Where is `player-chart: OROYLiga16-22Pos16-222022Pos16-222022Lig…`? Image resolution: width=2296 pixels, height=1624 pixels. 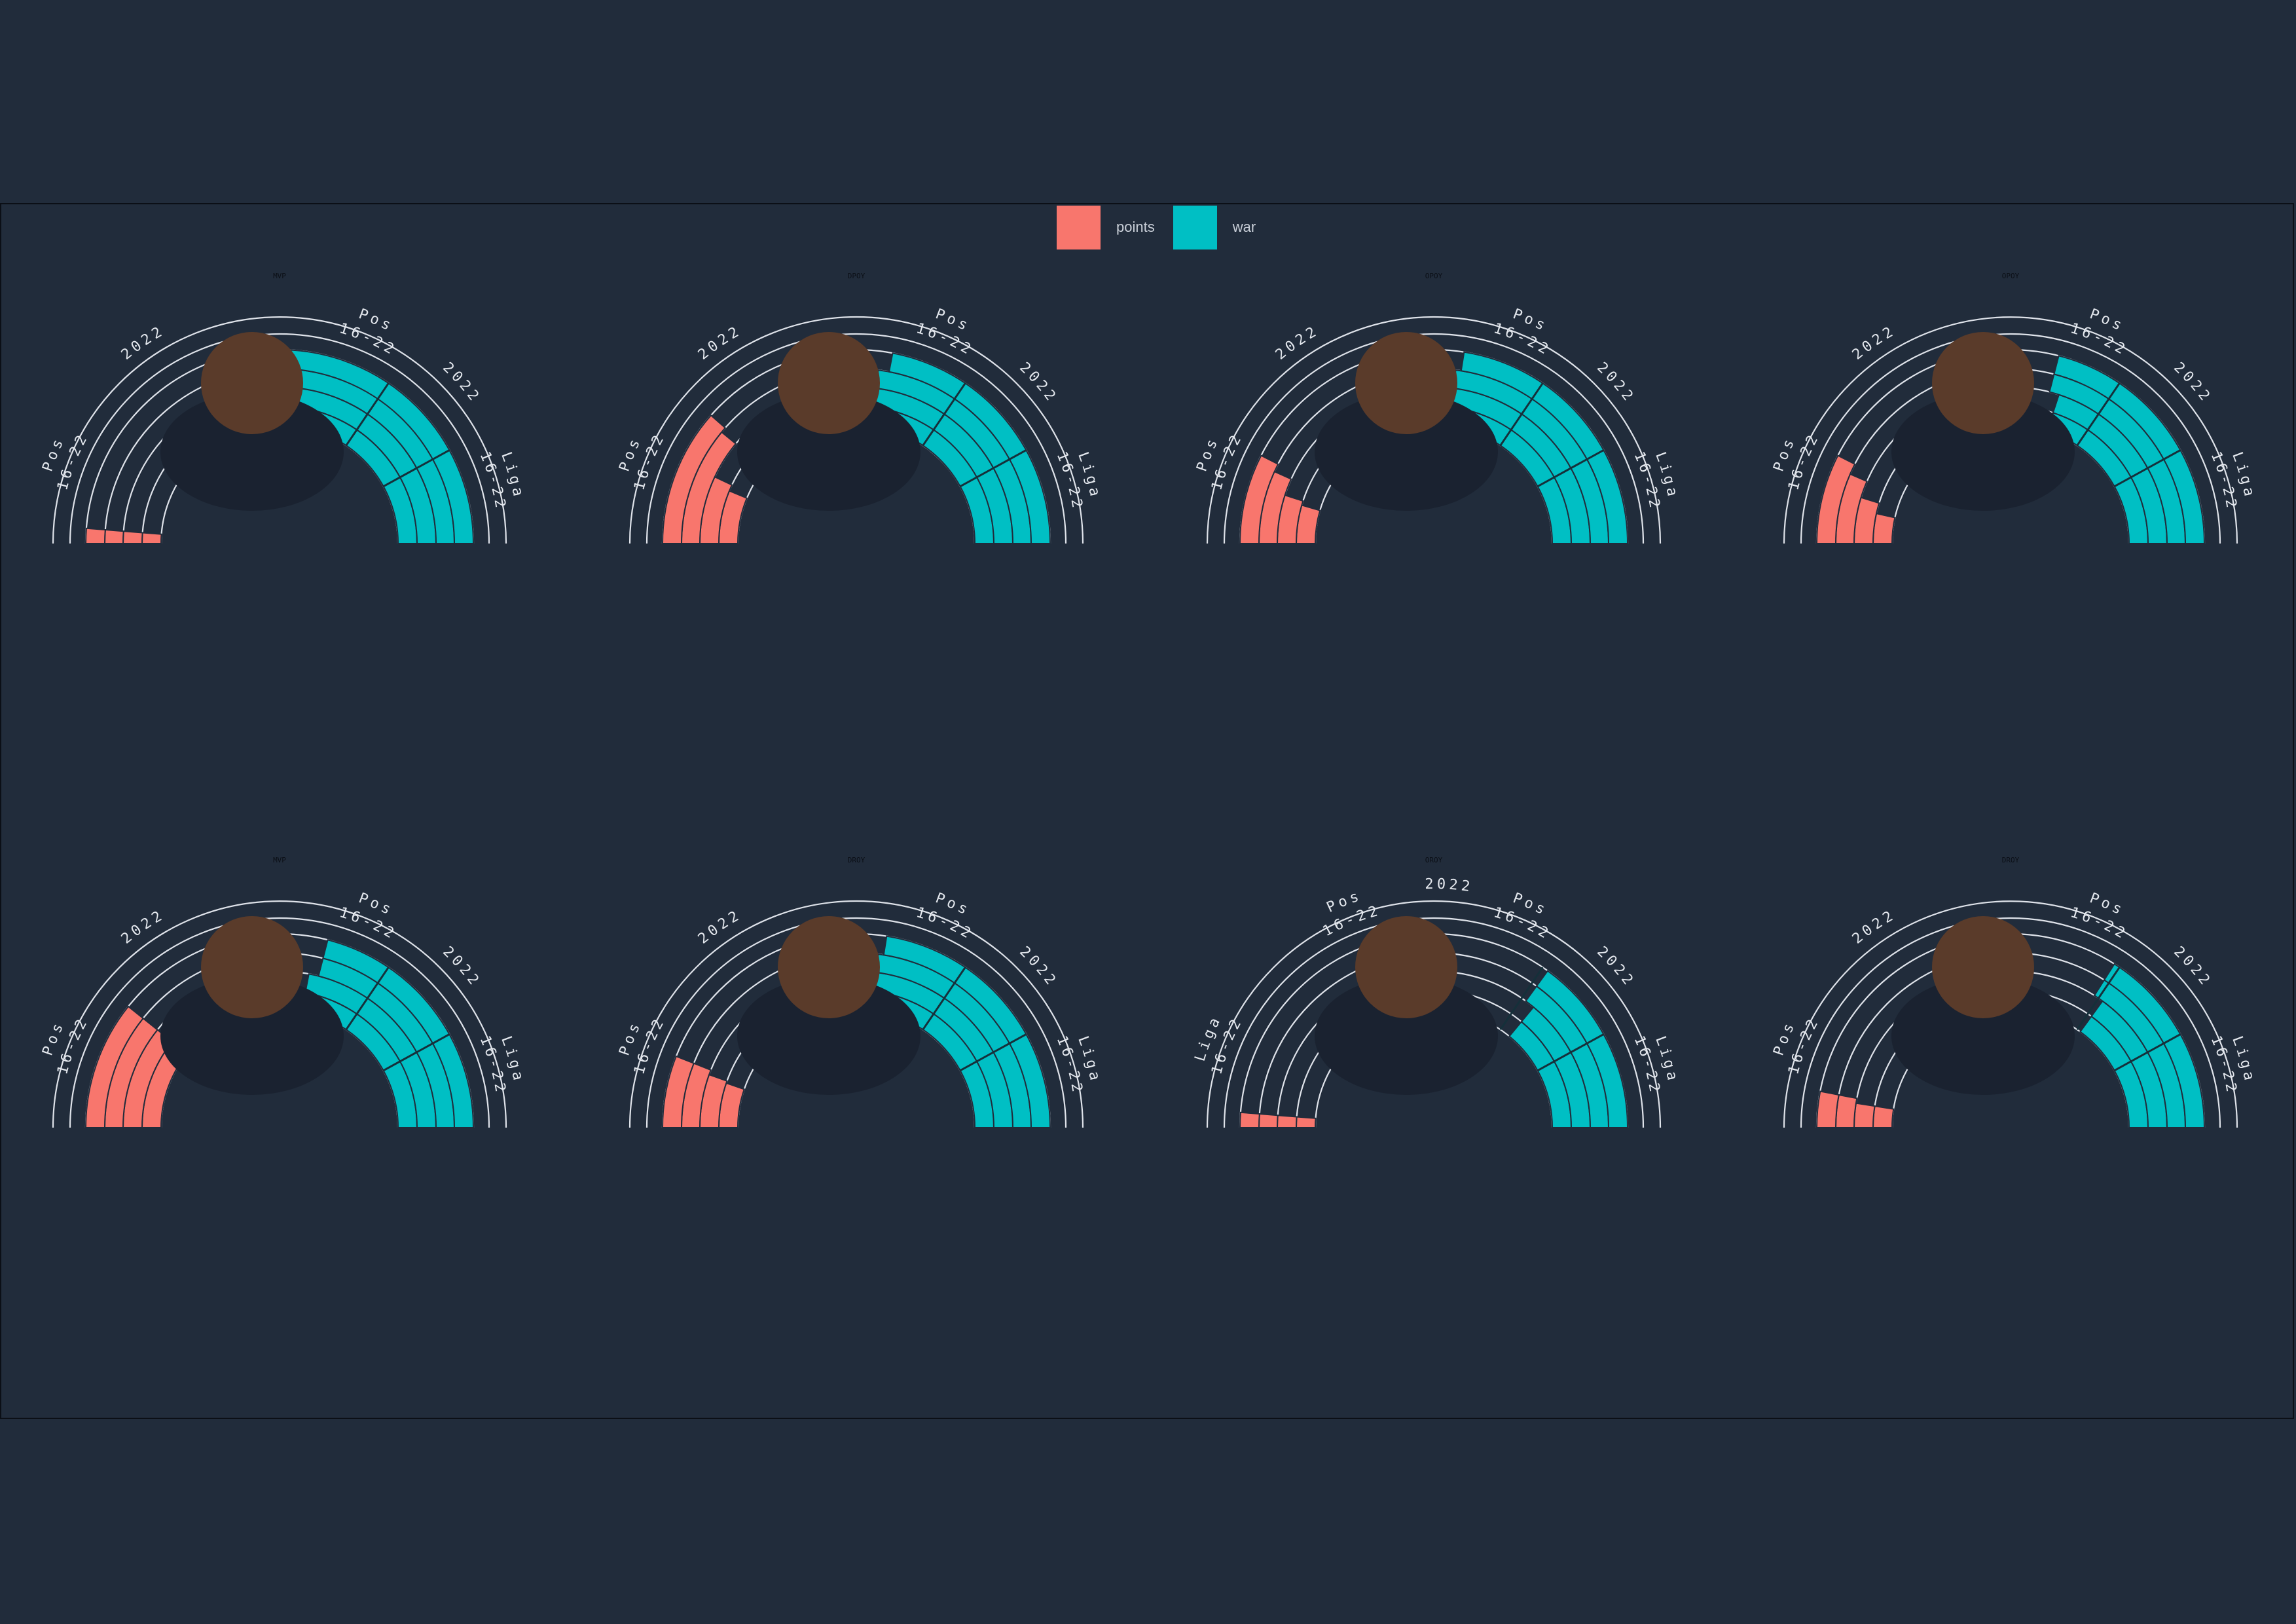 player-chart: OROYLiga16-22Pos16-222022Pos16-222022Lig… is located at coordinates (1435, 992).